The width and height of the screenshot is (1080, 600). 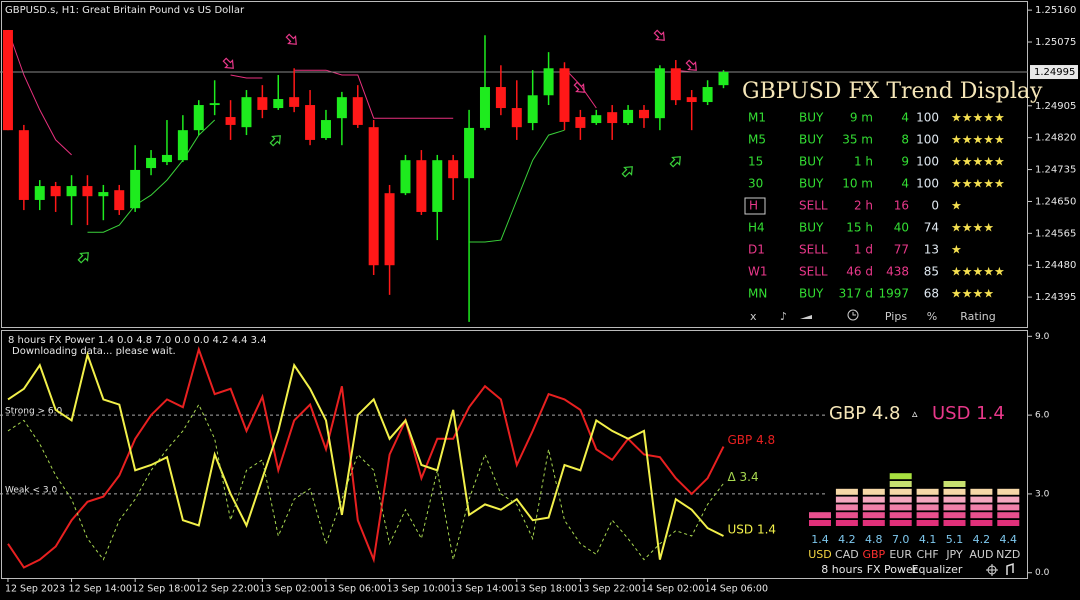 I want to click on tf: M1, so click(x=757, y=118).